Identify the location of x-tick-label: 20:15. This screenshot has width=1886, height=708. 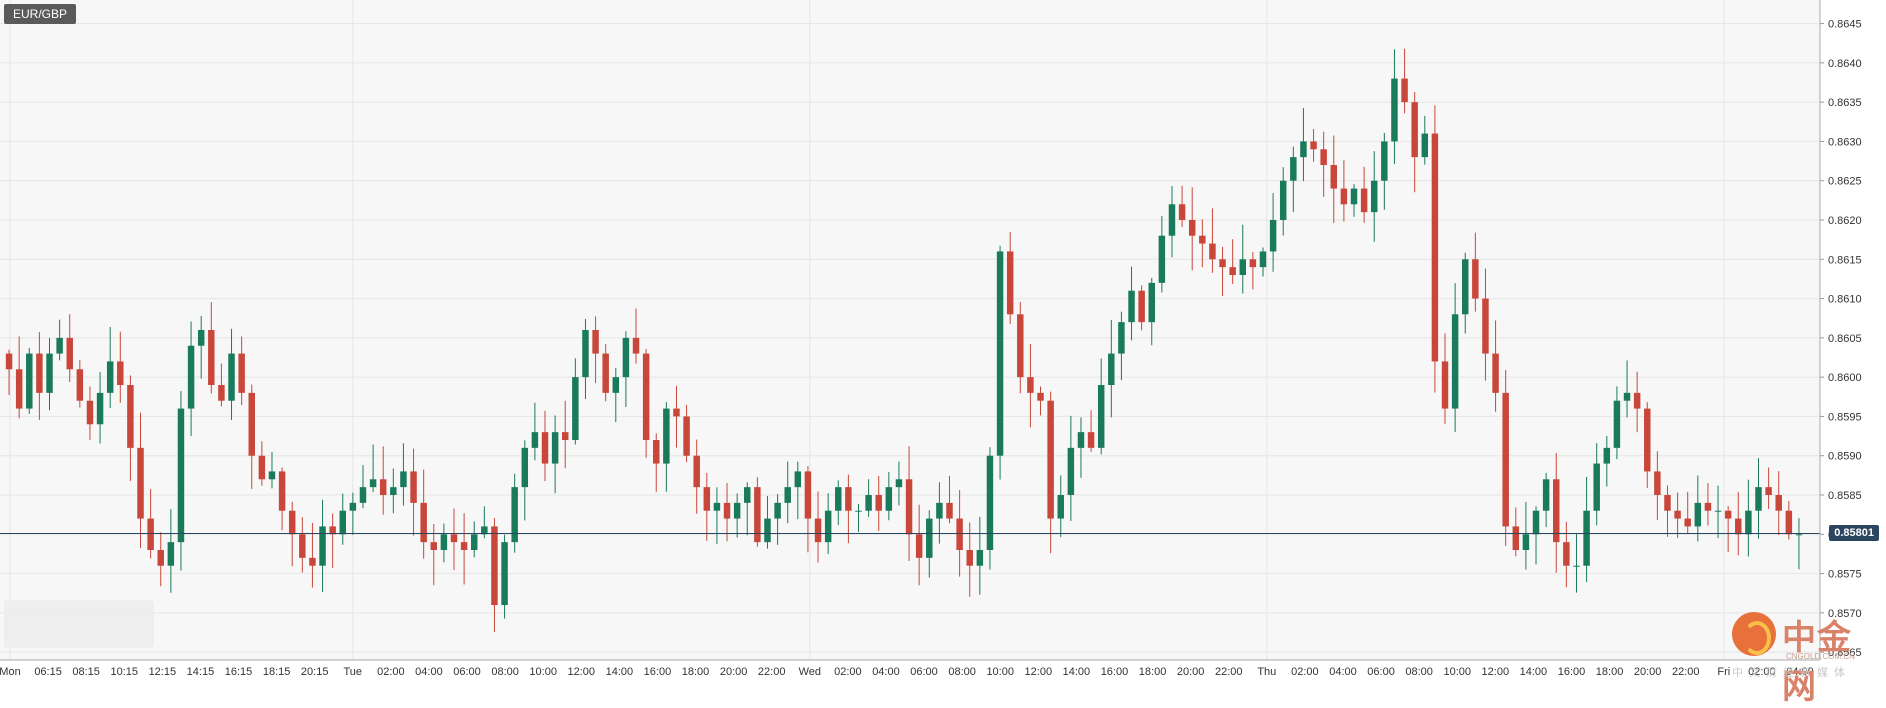
(315, 672).